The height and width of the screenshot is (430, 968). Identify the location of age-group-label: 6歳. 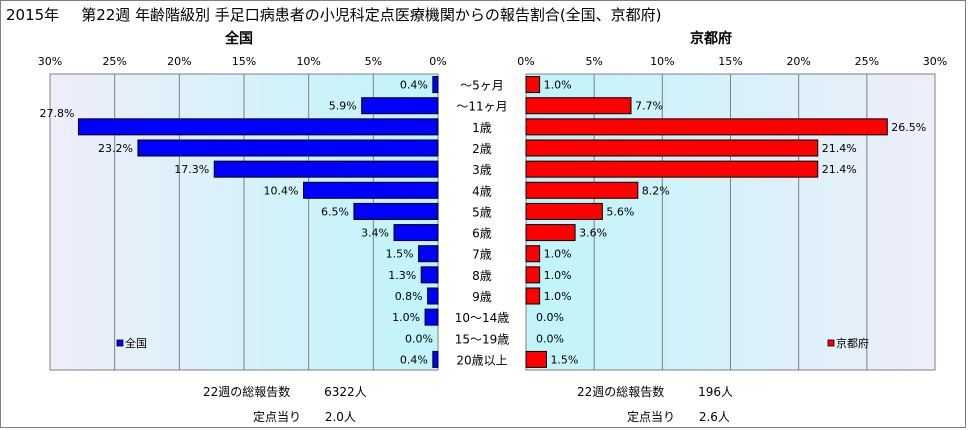
(482, 234).